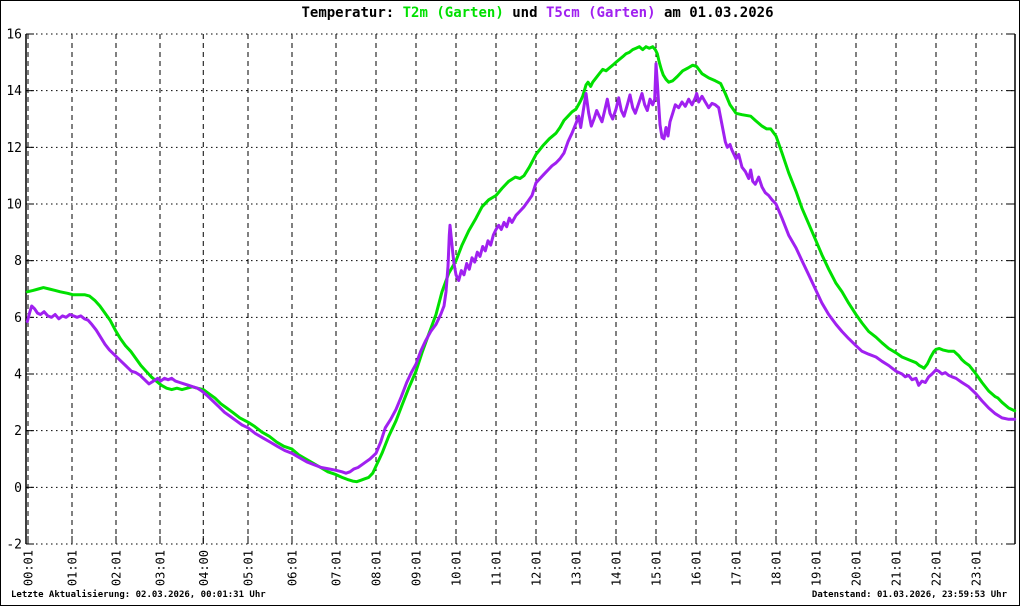  What do you see at coordinates (29, 568) in the screenshot?
I see `x-tick-label-00:01: 00:01` at bounding box center [29, 568].